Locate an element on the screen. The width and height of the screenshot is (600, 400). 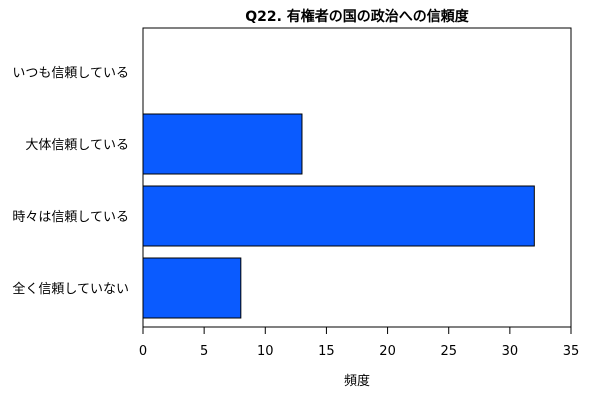
category-label: 時々は信頼している is located at coordinates (70, 217).